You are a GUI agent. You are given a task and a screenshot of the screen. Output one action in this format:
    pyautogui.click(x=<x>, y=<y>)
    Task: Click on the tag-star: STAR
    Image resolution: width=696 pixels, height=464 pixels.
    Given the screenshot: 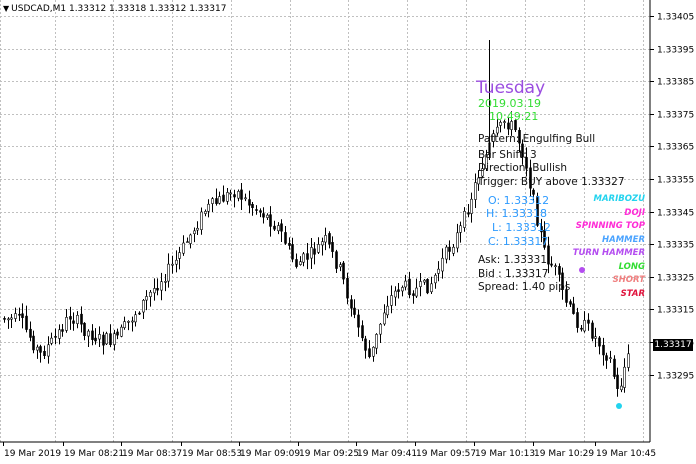 What is the action you would take?
    pyautogui.click(x=632, y=293)
    